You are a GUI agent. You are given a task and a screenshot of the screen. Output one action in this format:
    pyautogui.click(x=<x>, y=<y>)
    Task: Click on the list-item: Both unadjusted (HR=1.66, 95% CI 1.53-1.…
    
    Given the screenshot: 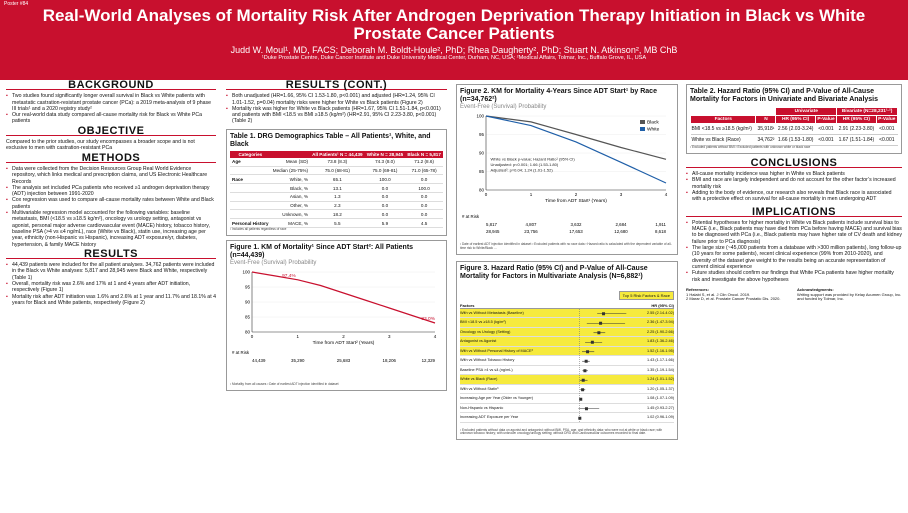 What is the action you would take?
    pyautogui.click(x=336, y=99)
    